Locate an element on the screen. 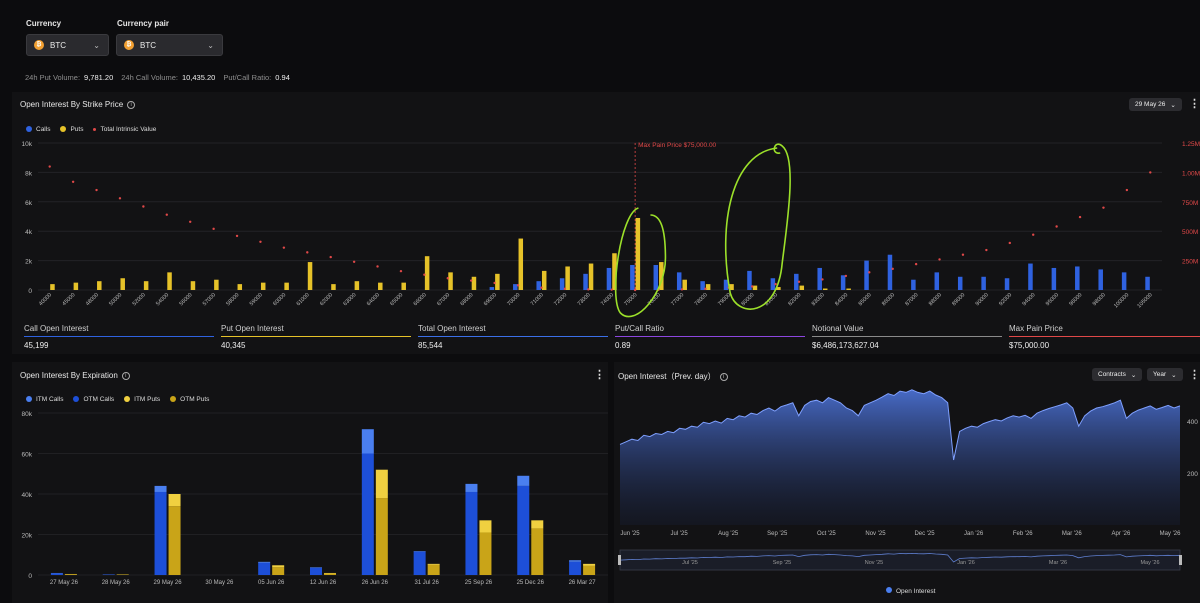 The height and width of the screenshot is (603, 1200). navigator-handle-left is located at coordinates (619, 560).